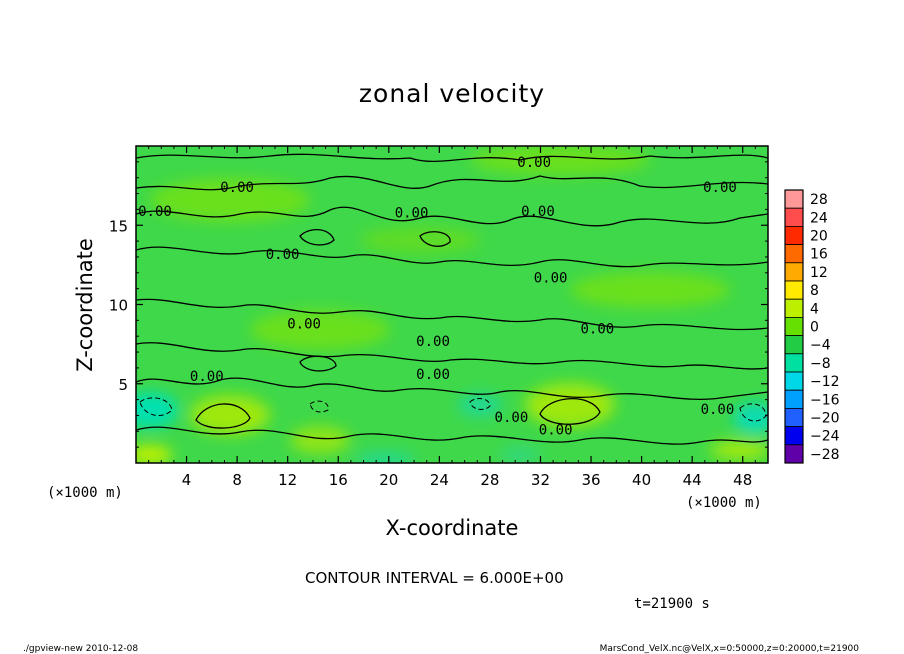  I want to click on colorbar: 28 24 20 16 12 8 4 0 −4 −8 −12 −16 −20 −24 −28, so click(812, 326).